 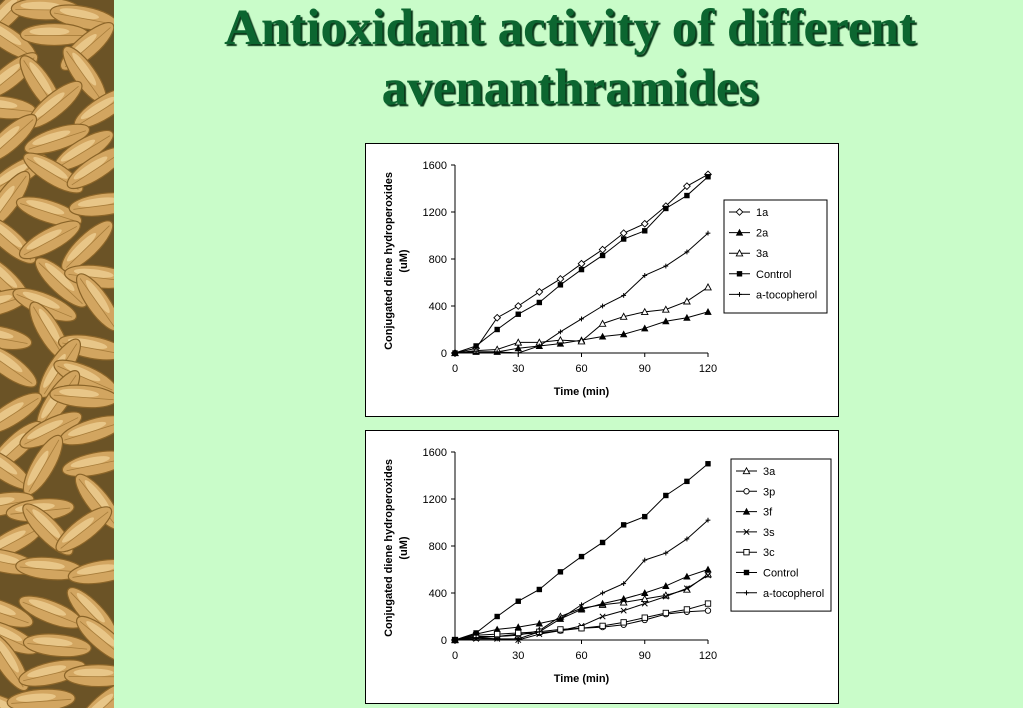 What do you see at coordinates (762, 234) in the screenshot?
I see `legend-label: 2a` at bounding box center [762, 234].